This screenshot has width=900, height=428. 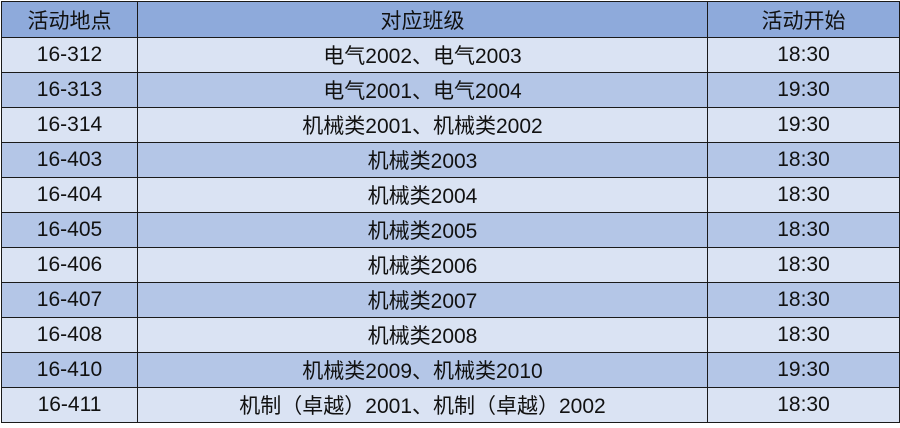 What do you see at coordinates (69, 160) in the screenshot?
I see `table-cell: 16-403` at bounding box center [69, 160].